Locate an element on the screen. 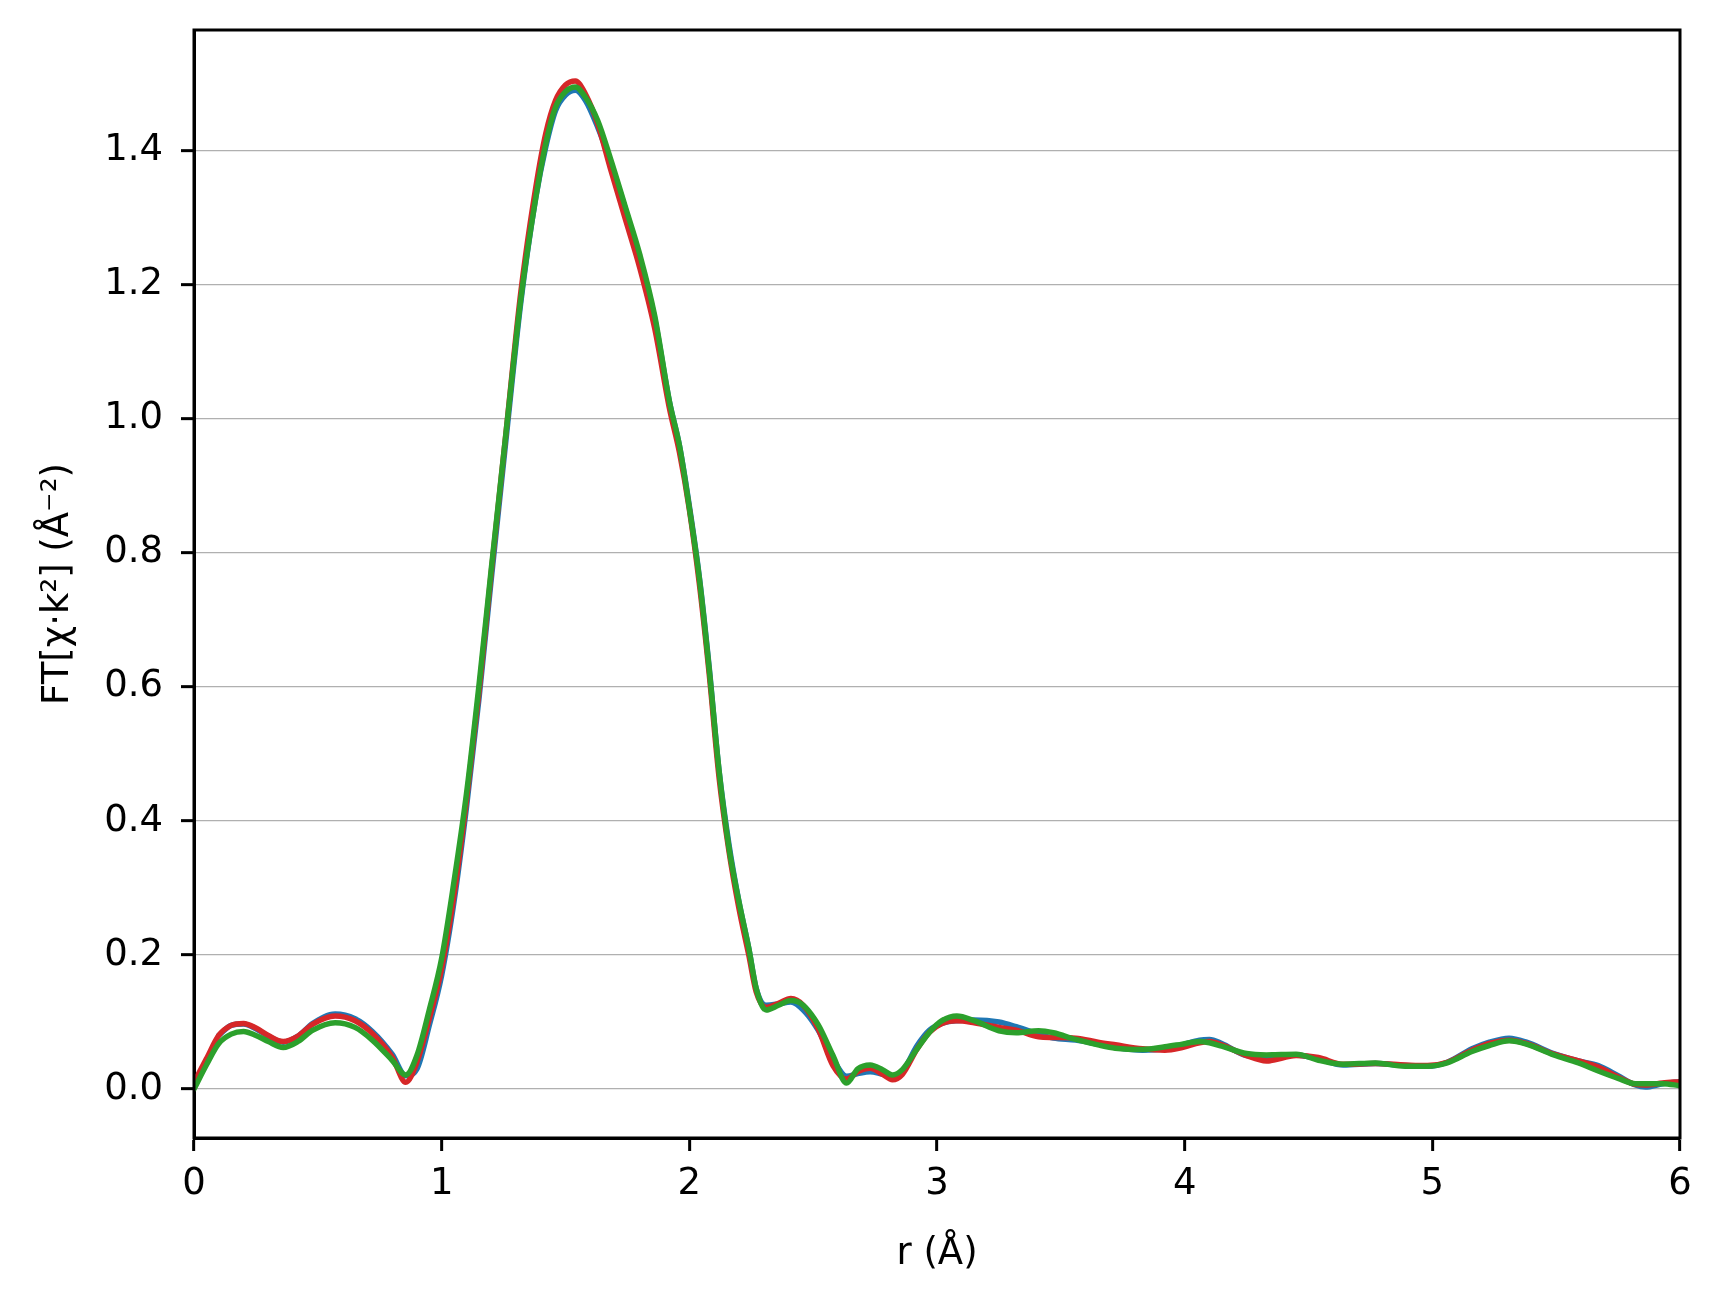  x-axis-title: r (Å) is located at coordinates (937, 1251).